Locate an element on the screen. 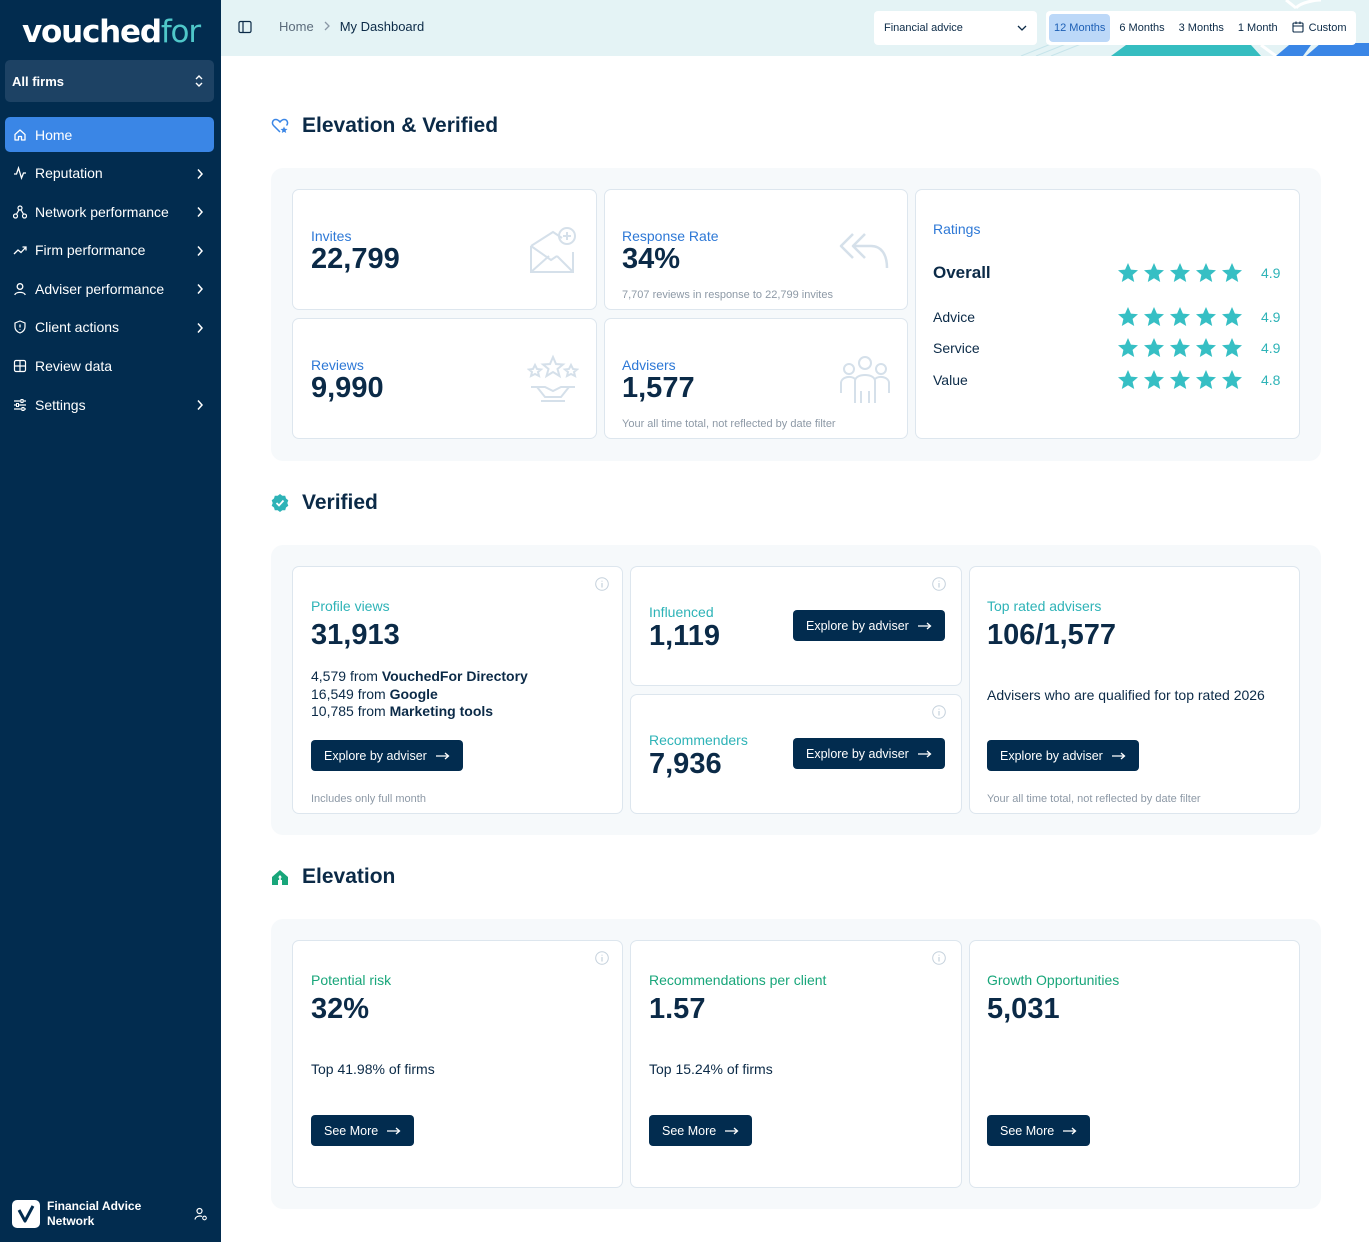  sidebar-item-client-actions: Client actions is located at coordinates (109, 327).